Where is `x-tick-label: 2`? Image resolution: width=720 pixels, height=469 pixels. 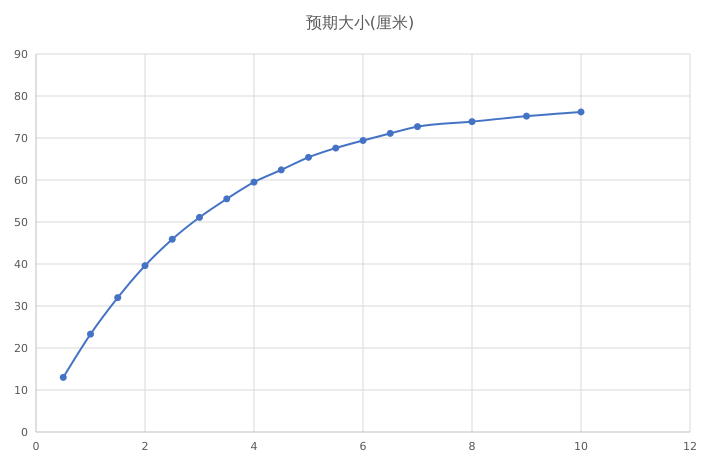 x-tick-label: 2 is located at coordinates (145, 446).